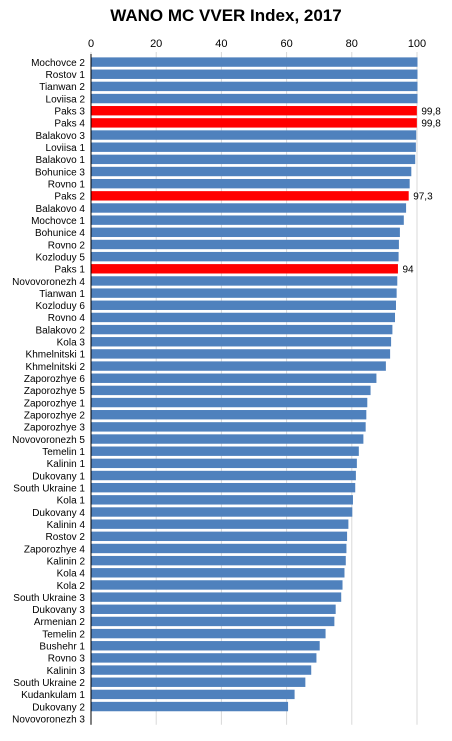 Image resolution: width=452 pixels, height=741 pixels. Describe the element at coordinates (62, 294) in the screenshot. I see `category-label: Tianwan 1` at that location.